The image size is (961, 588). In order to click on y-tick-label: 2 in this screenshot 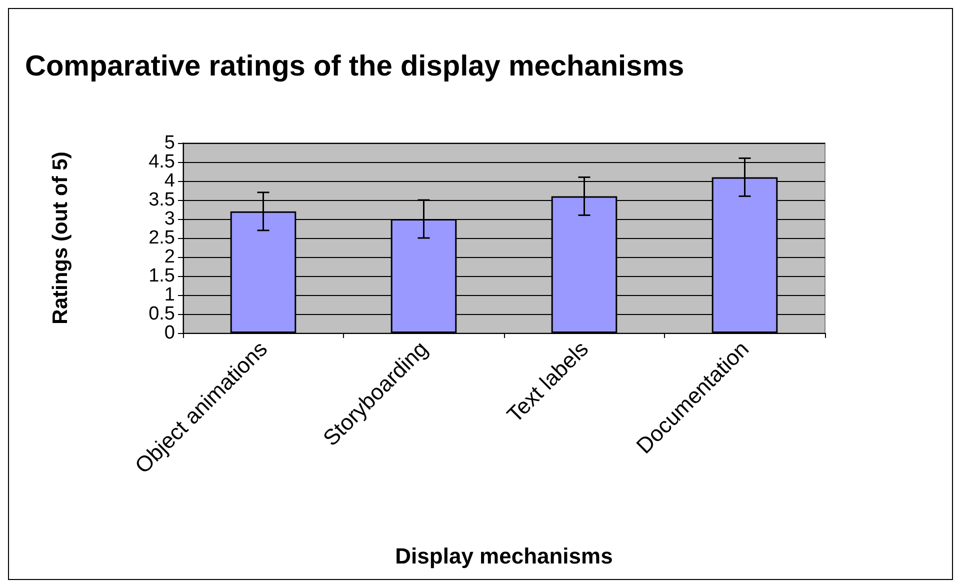, I will do `click(169, 257)`.